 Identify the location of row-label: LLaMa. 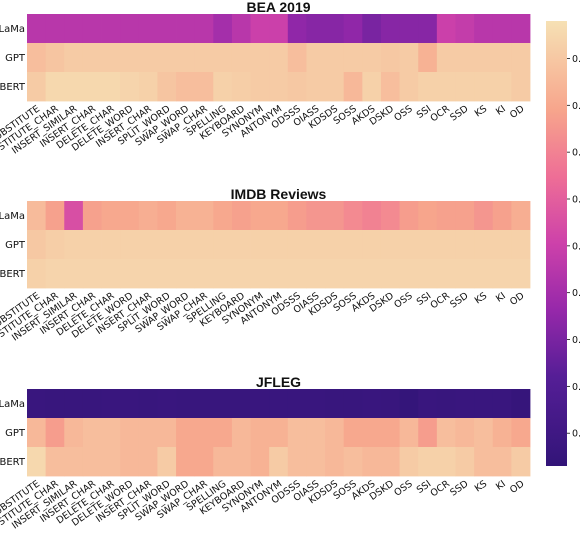
(12, 216).